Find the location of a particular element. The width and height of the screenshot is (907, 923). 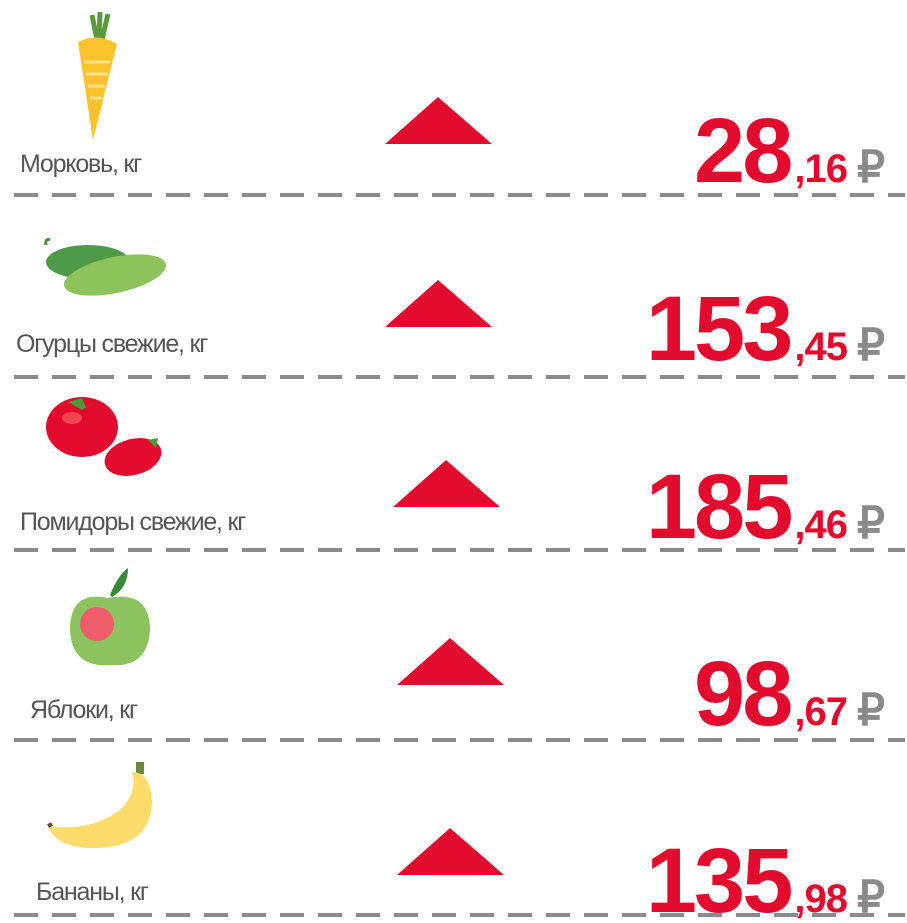

price-main: 153 is located at coordinates (718, 329).